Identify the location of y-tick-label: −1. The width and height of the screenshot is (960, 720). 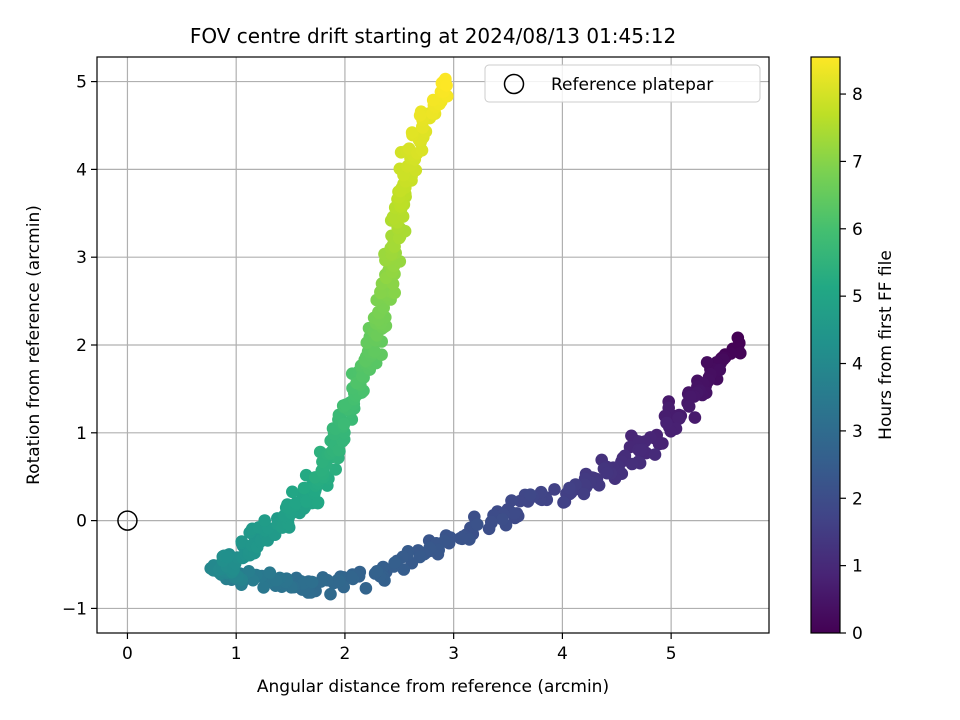
(74, 609).